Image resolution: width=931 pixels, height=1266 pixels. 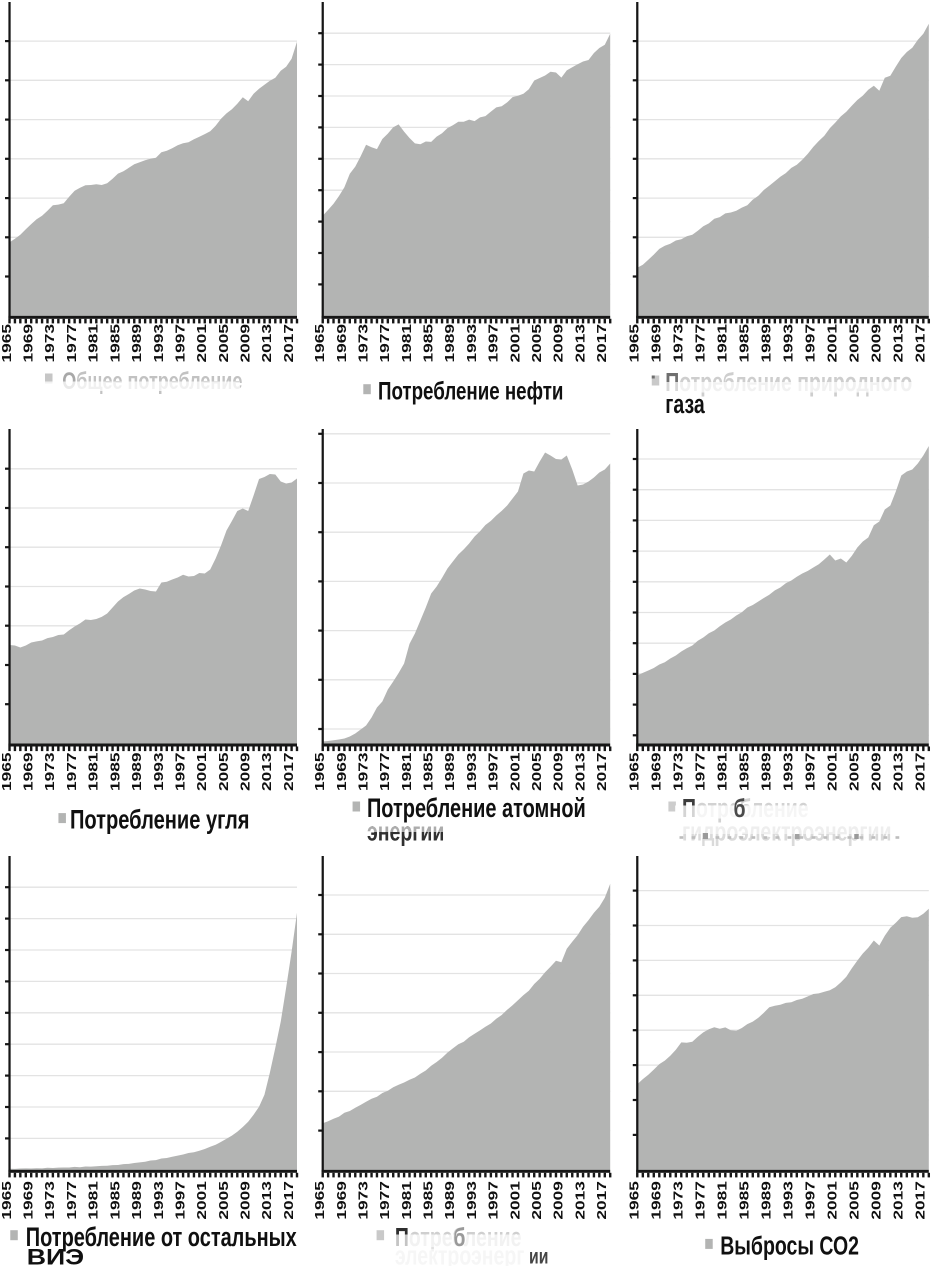 What do you see at coordinates (685, 403) in the screenshot?
I see `svg-text: газа` at bounding box center [685, 403].